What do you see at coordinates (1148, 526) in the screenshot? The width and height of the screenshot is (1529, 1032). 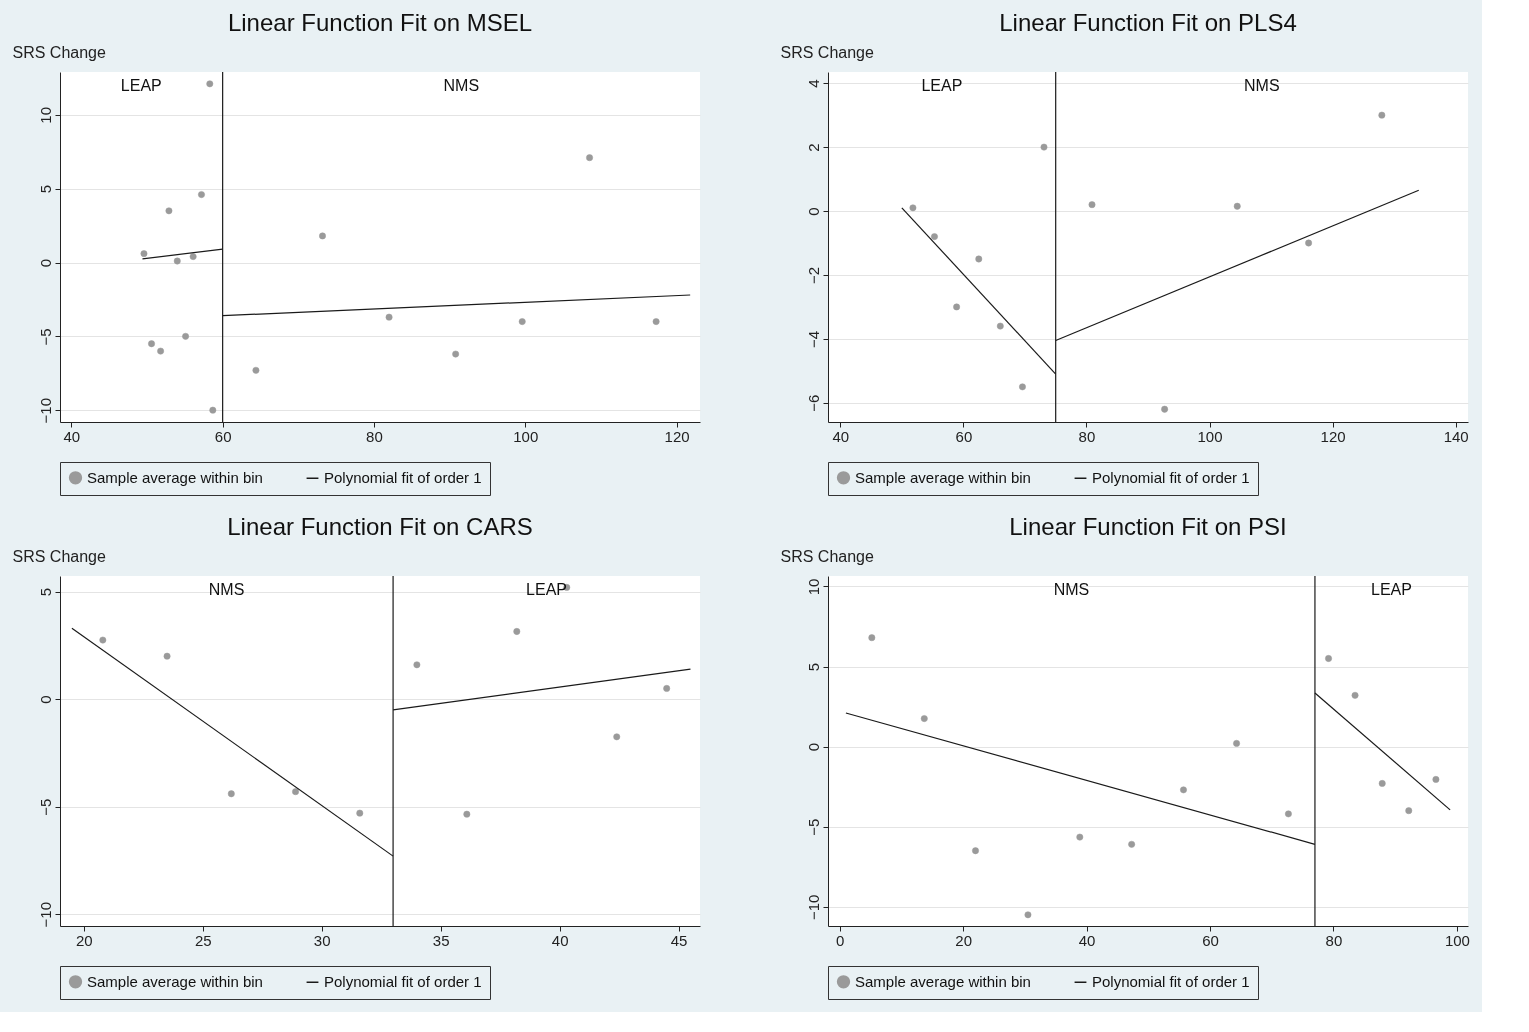 I see `chart-title: Linear Function Fit on PSI` at bounding box center [1148, 526].